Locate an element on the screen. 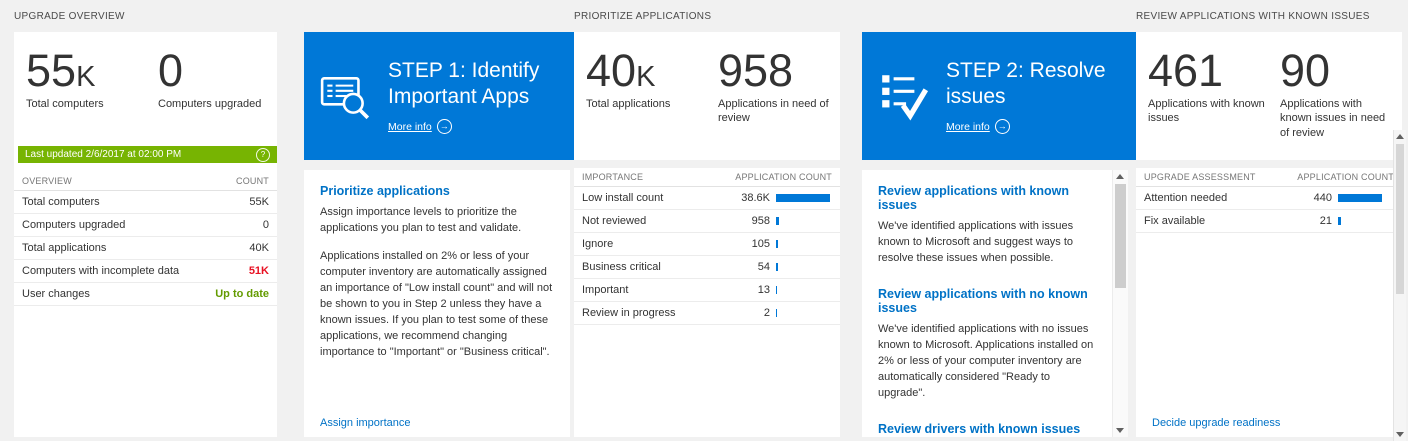 This screenshot has height=441, width=1408. page-vertical-scrollbar is located at coordinates (1399, 285).